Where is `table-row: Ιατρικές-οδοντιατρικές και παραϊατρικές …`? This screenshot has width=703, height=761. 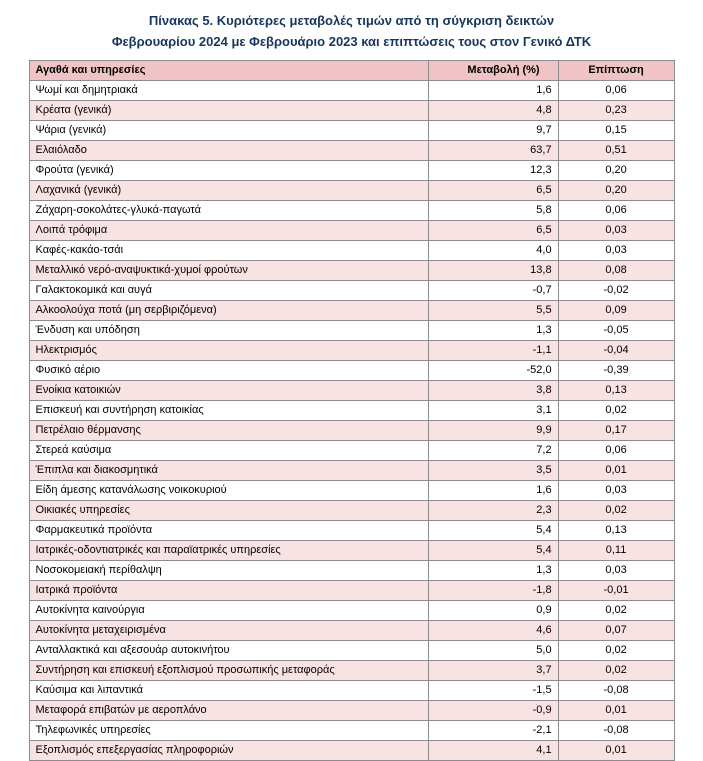 table-row: Ιατρικές-οδοντιατρικές και παραϊατρικές … is located at coordinates (351, 550).